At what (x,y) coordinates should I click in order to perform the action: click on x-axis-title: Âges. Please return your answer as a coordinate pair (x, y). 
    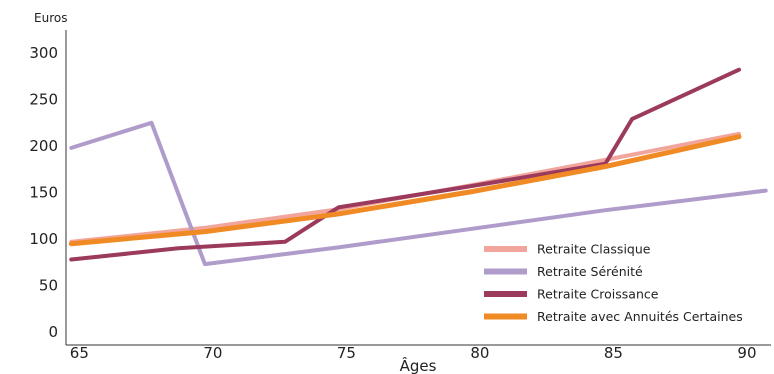
    Looking at the image, I should click on (418, 365).